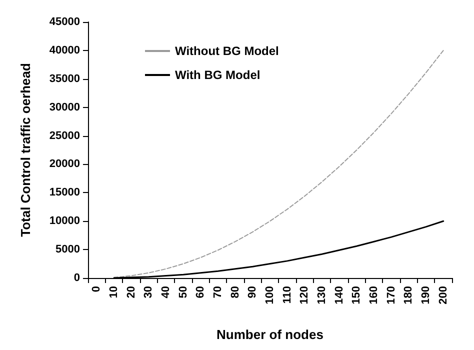 Image resolution: width=474 pixels, height=350 pixels. Describe the element at coordinates (114, 292) in the screenshot. I see `x-tick-label: 10` at that location.